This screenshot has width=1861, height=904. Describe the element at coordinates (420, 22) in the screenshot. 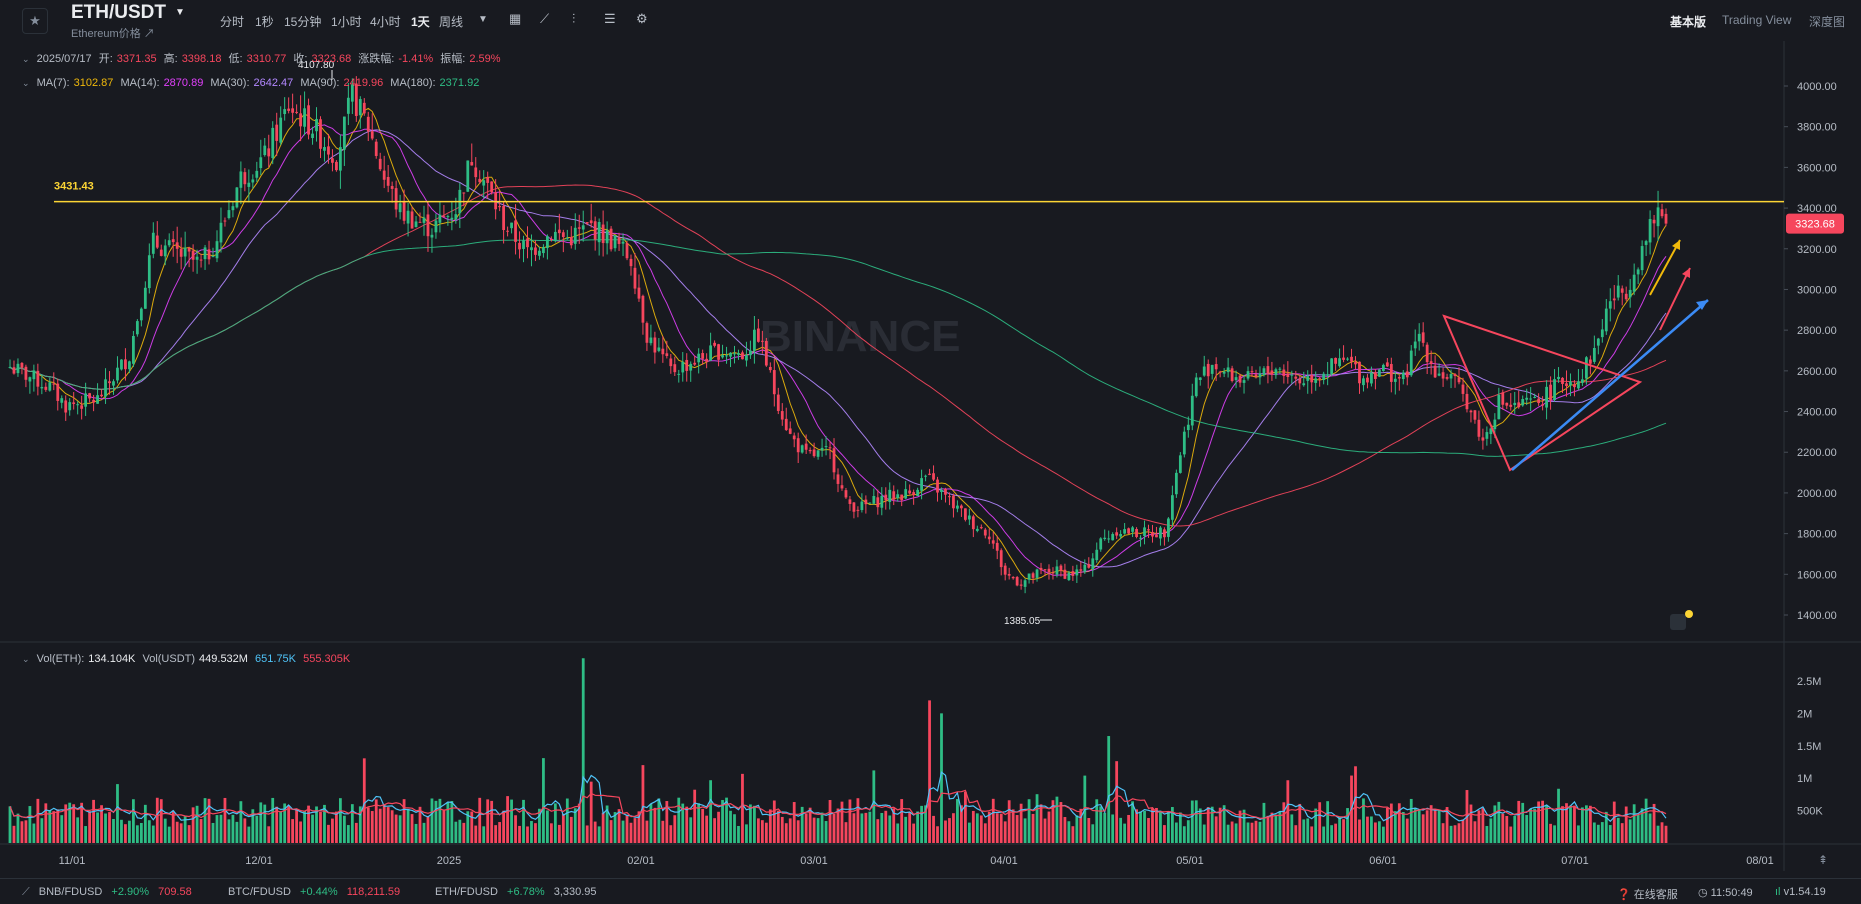

I see `interval-tab-active: 1天` at that location.